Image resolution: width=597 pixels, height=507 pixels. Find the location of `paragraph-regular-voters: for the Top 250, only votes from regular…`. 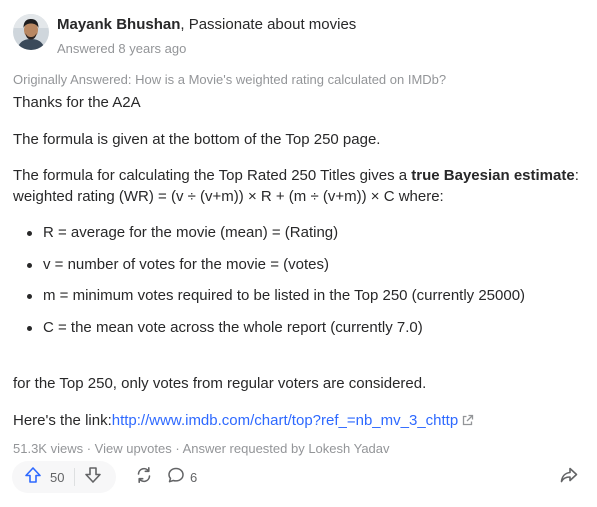

paragraph-regular-voters: for the Top 250, only votes from regular… is located at coordinates (220, 383).